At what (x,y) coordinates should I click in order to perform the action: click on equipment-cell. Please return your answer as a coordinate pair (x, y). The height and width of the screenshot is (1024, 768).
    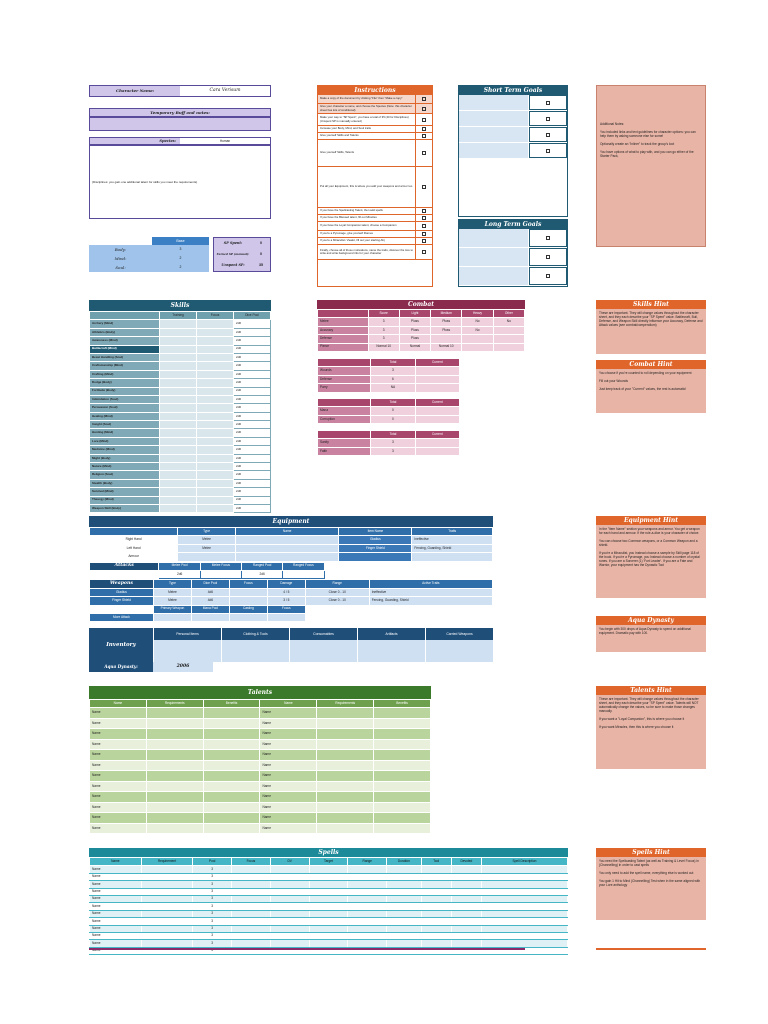
    Looking at the image, I should click on (287, 540).